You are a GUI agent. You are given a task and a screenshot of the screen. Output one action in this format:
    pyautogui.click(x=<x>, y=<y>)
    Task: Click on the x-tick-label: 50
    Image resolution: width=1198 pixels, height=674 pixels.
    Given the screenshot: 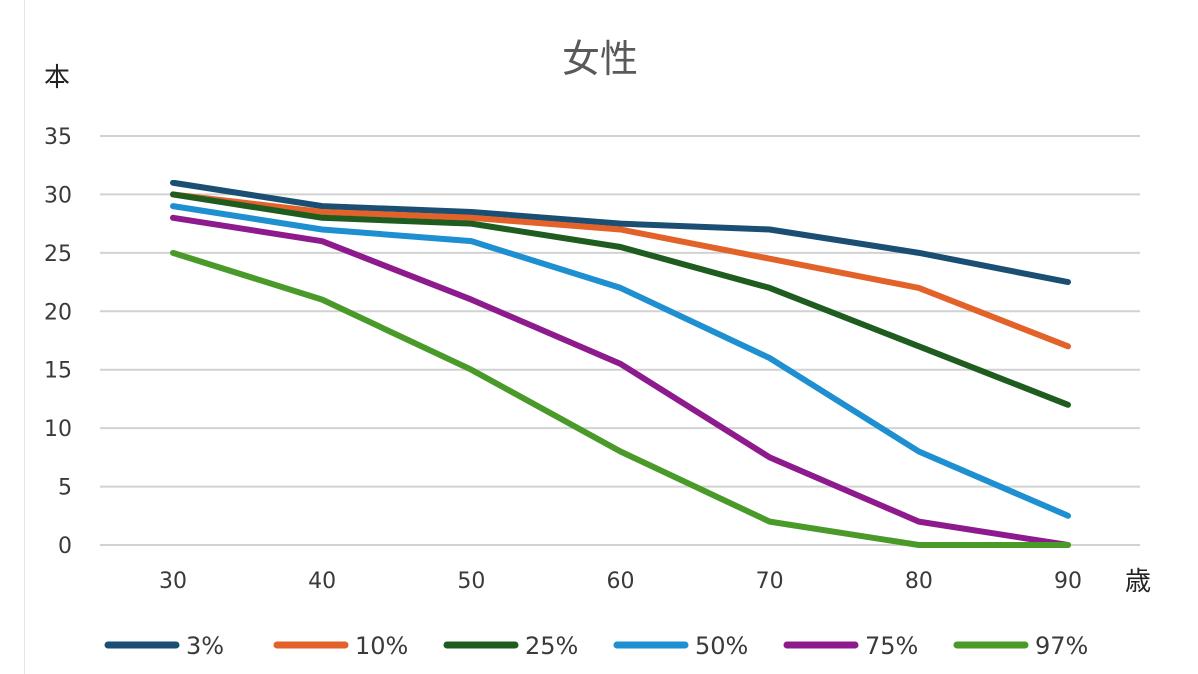 What is the action you would take?
    pyautogui.click(x=471, y=581)
    